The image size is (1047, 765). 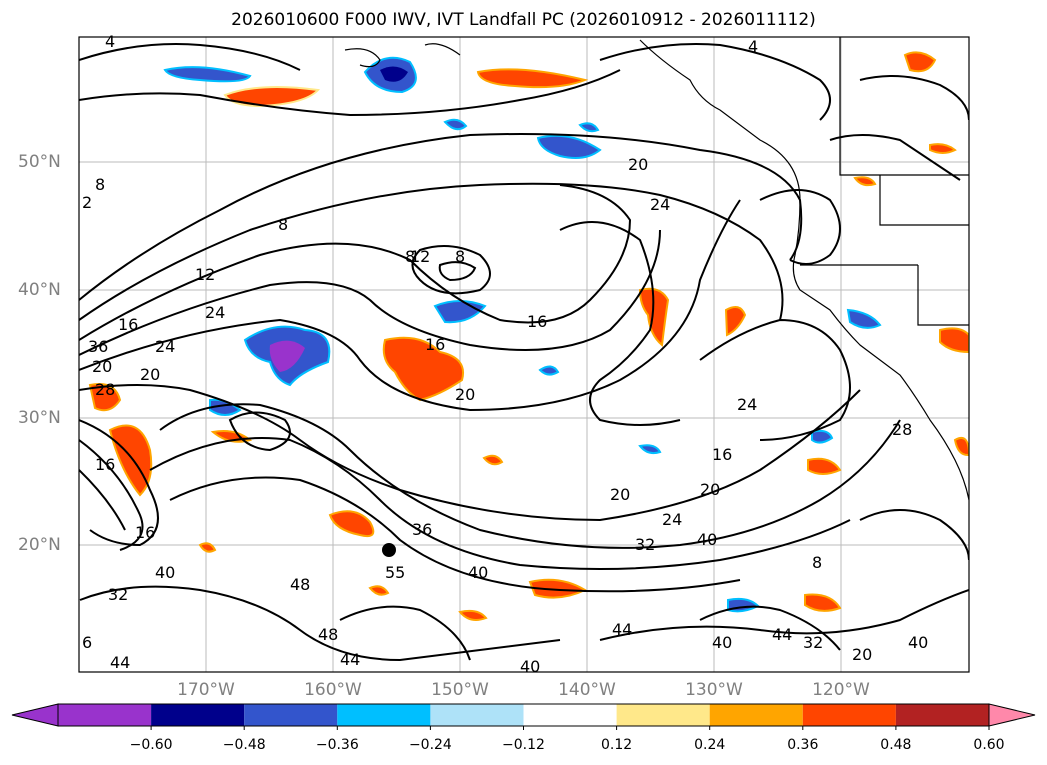 What do you see at coordinates (710, 745) in the screenshot?
I see `colorbar-tick-label: 0.24` at bounding box center [710, 745].